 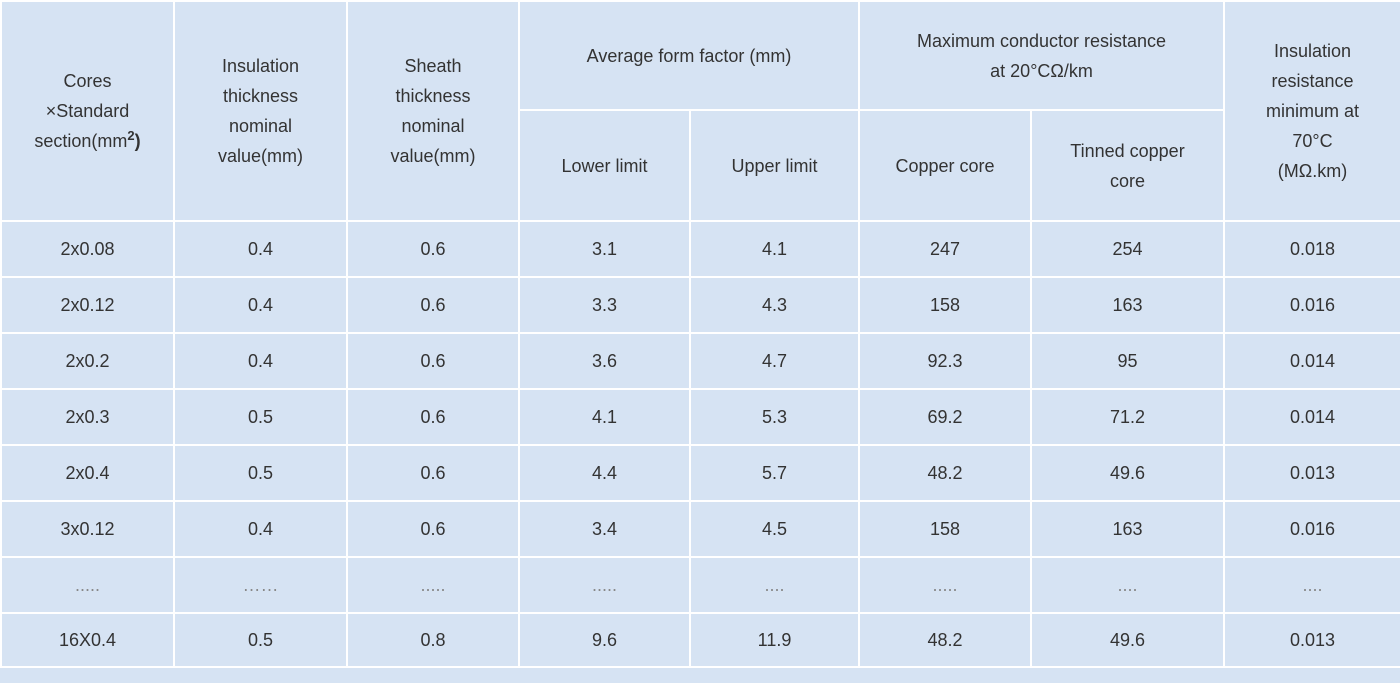 I want to click on table-row: 2x0.3 0.5 0.6 4.1 5.3 69.2 71.2 0.014, so click(x=700, y=417).